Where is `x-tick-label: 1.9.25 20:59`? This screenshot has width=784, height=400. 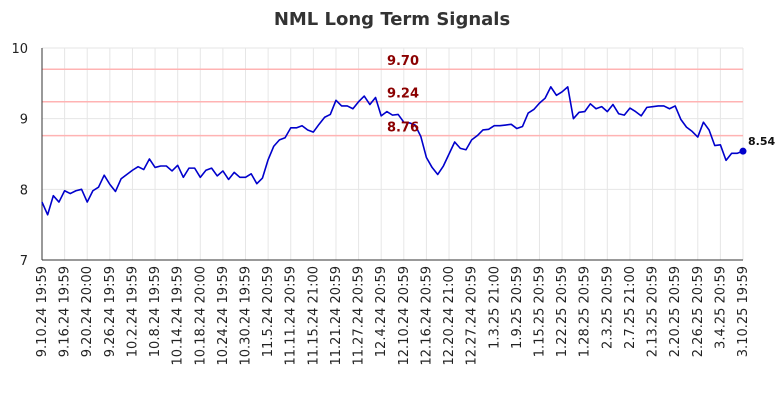
x-tick-label: 1.9.25 20:59 is located at coordinates (517, 307).